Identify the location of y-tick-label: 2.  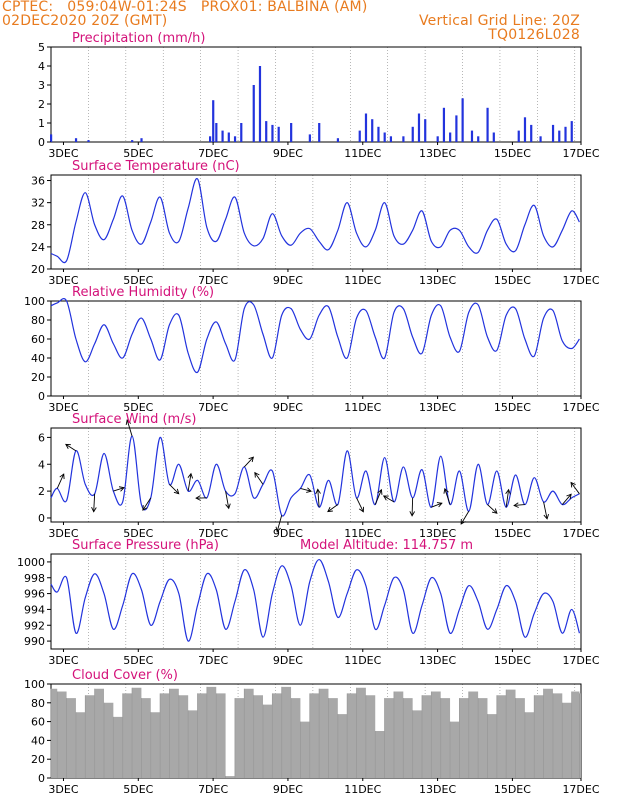
(41, 104).